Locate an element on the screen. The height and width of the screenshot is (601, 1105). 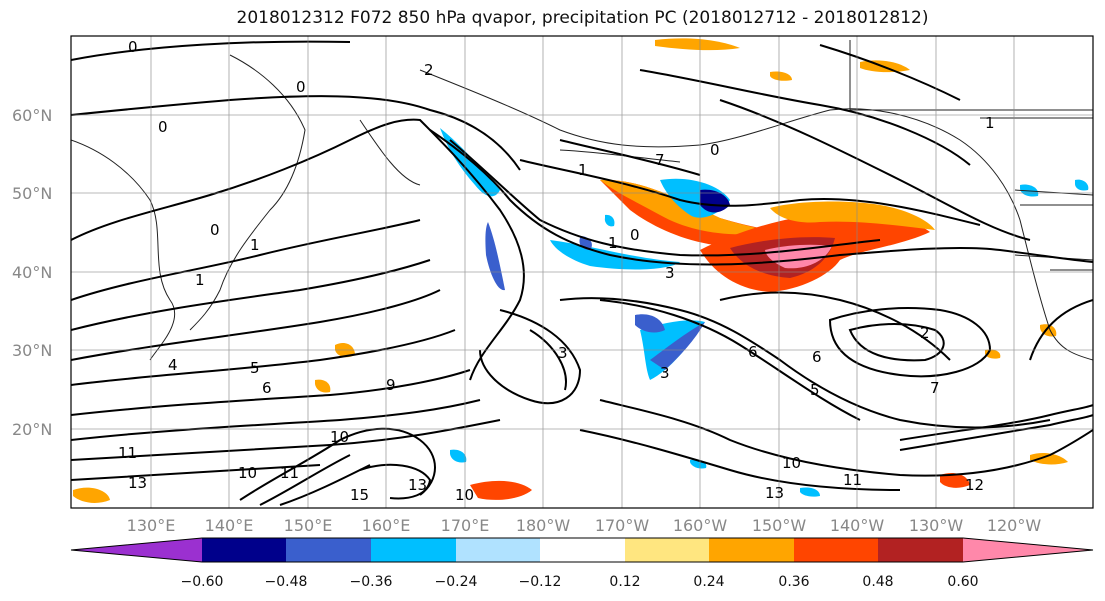
colorbar-tick: 0.48 is located at coordinates (877, 582).